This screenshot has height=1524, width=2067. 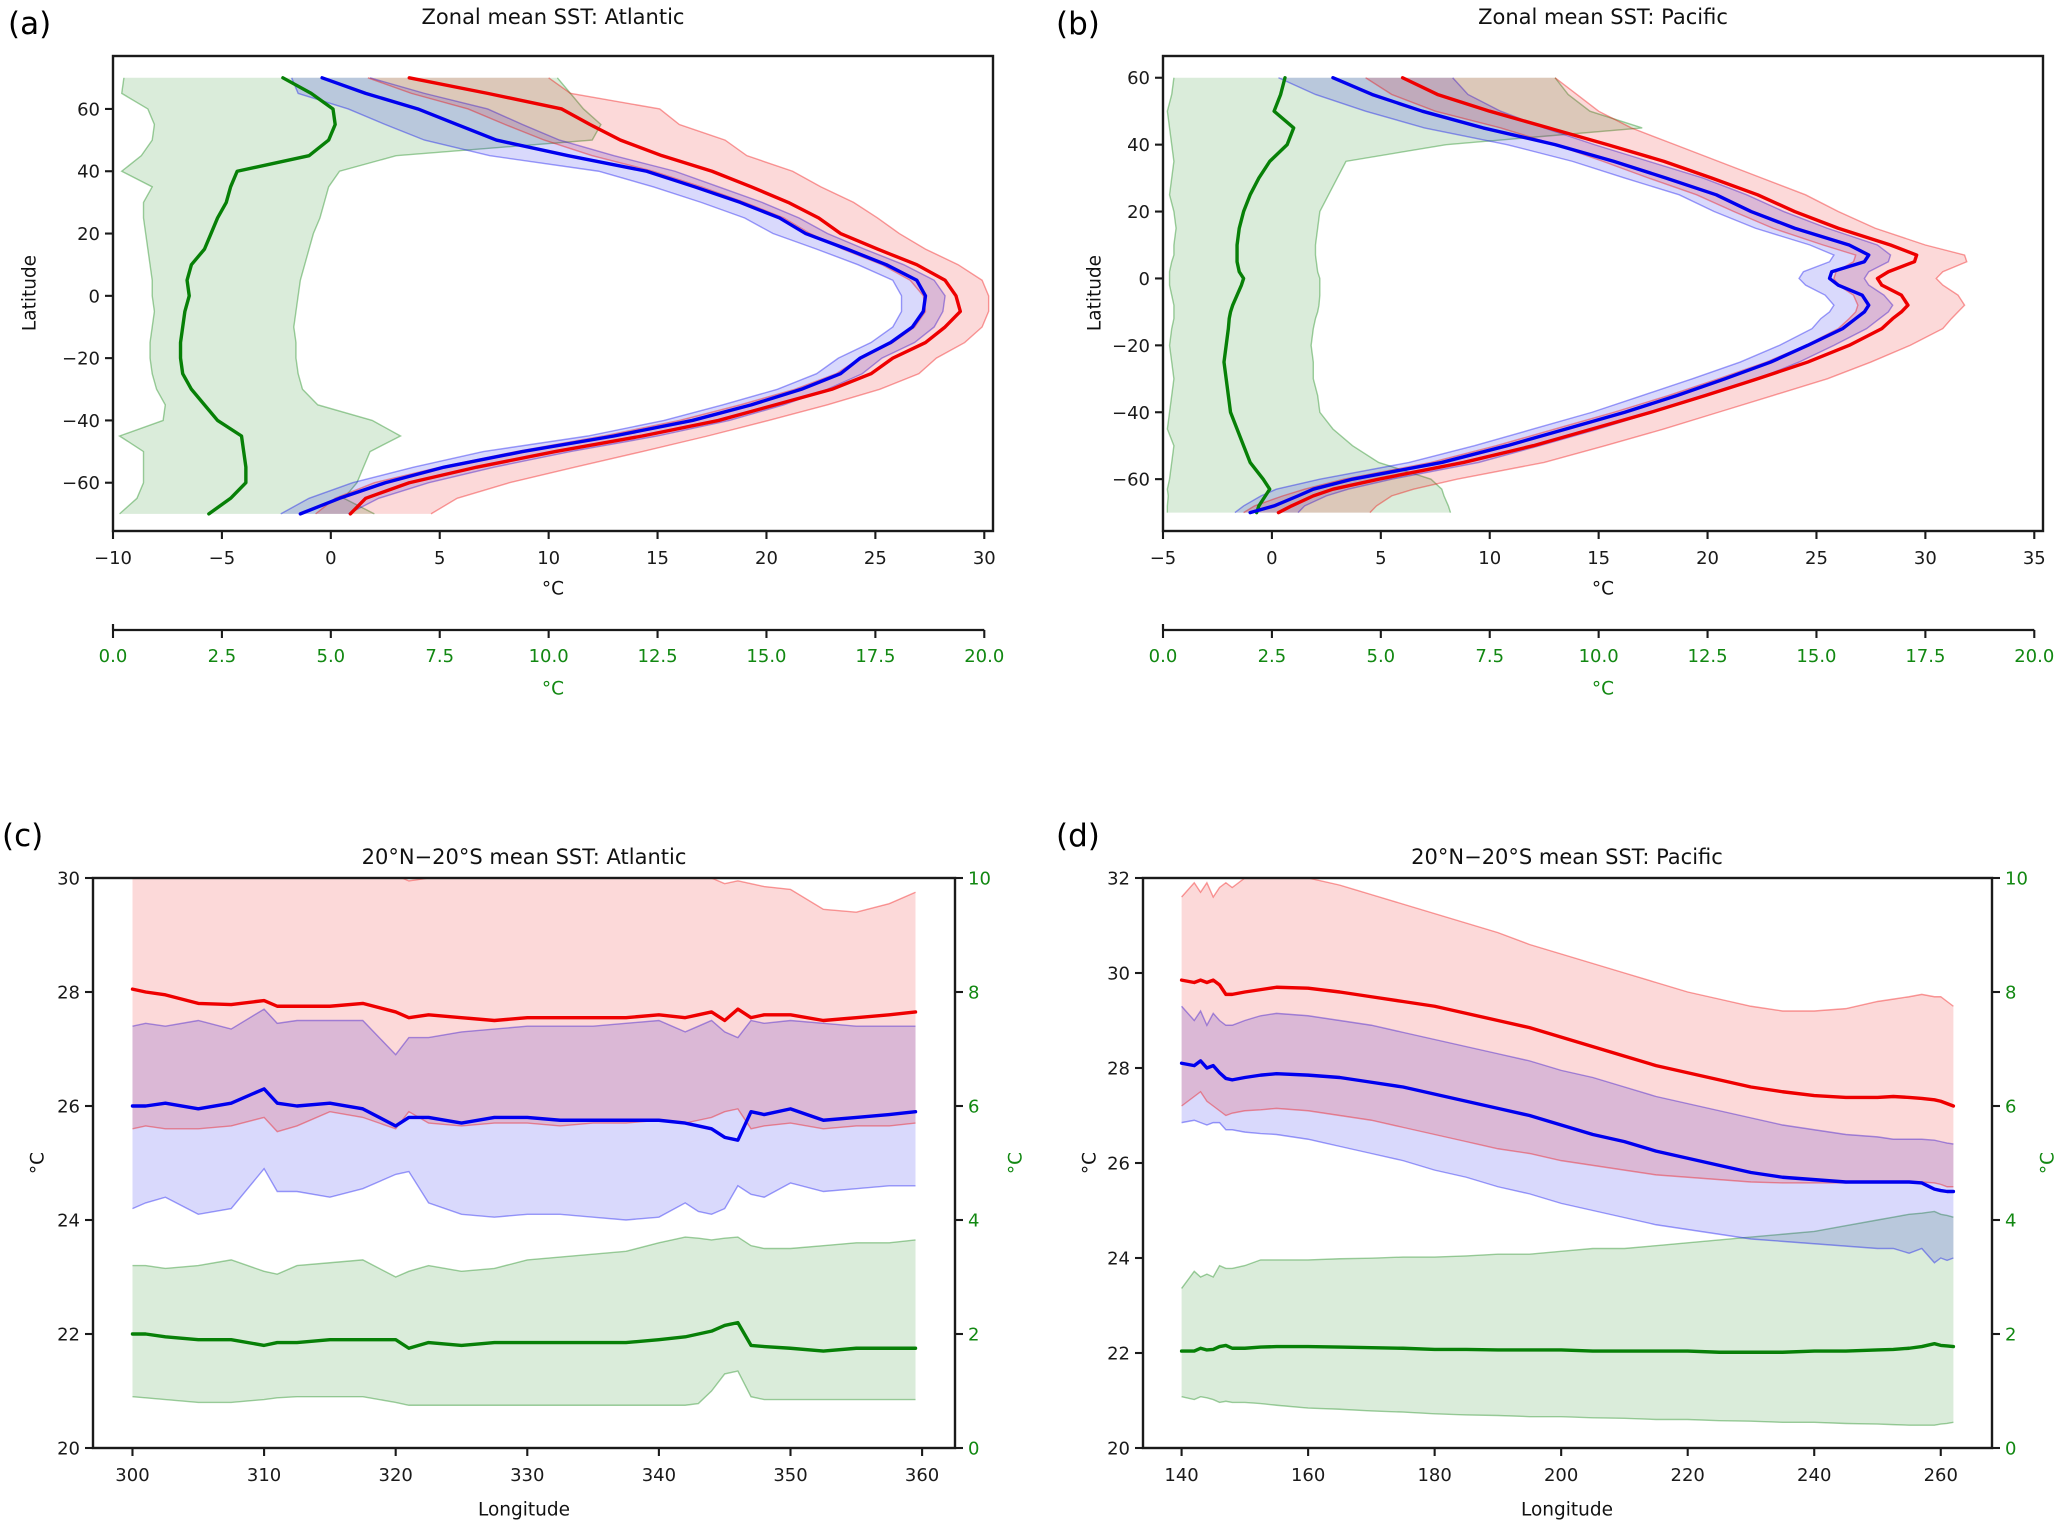 What do you see at coordinates (2034, 558) in the screenshot?
I see `panel-b-x-tick-label: 35` at bounding box center [2034, 558].